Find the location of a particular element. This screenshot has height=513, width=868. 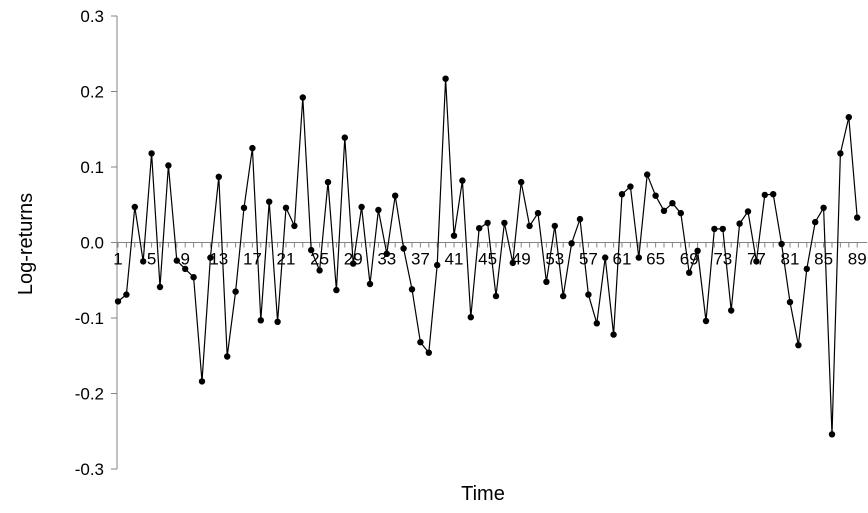

y-tick-label: 0.0 is located at coordinates (92, 243).